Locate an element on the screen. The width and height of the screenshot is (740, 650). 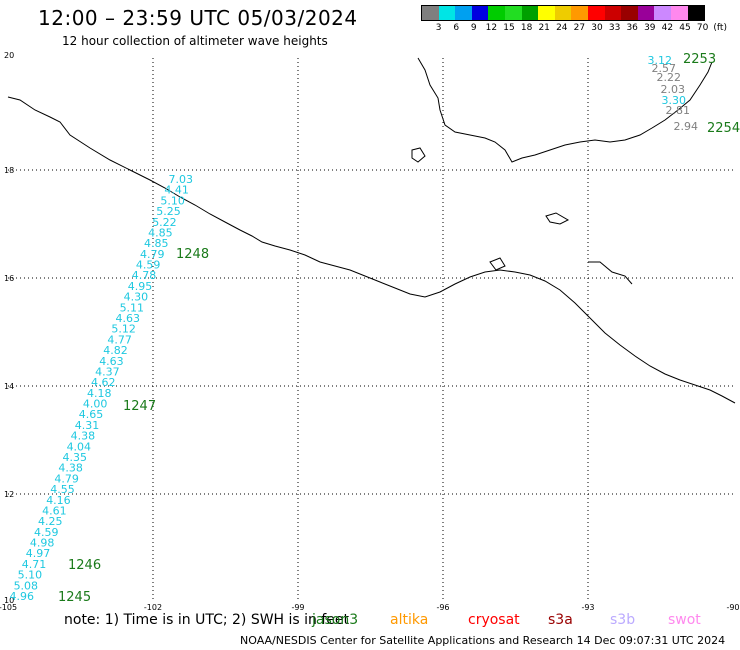
legend-label: 12 is located at coordinates (491, 28).